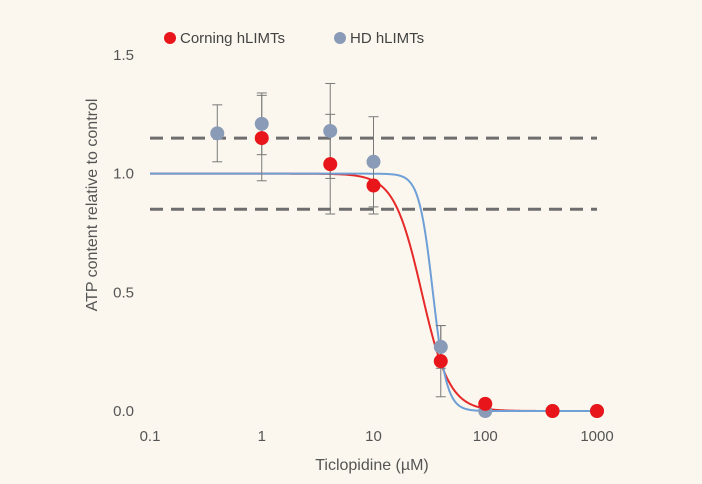 This screenshot has height=484, width=702. I want to click on x-tick-label: 0.1, so click(150, 436).